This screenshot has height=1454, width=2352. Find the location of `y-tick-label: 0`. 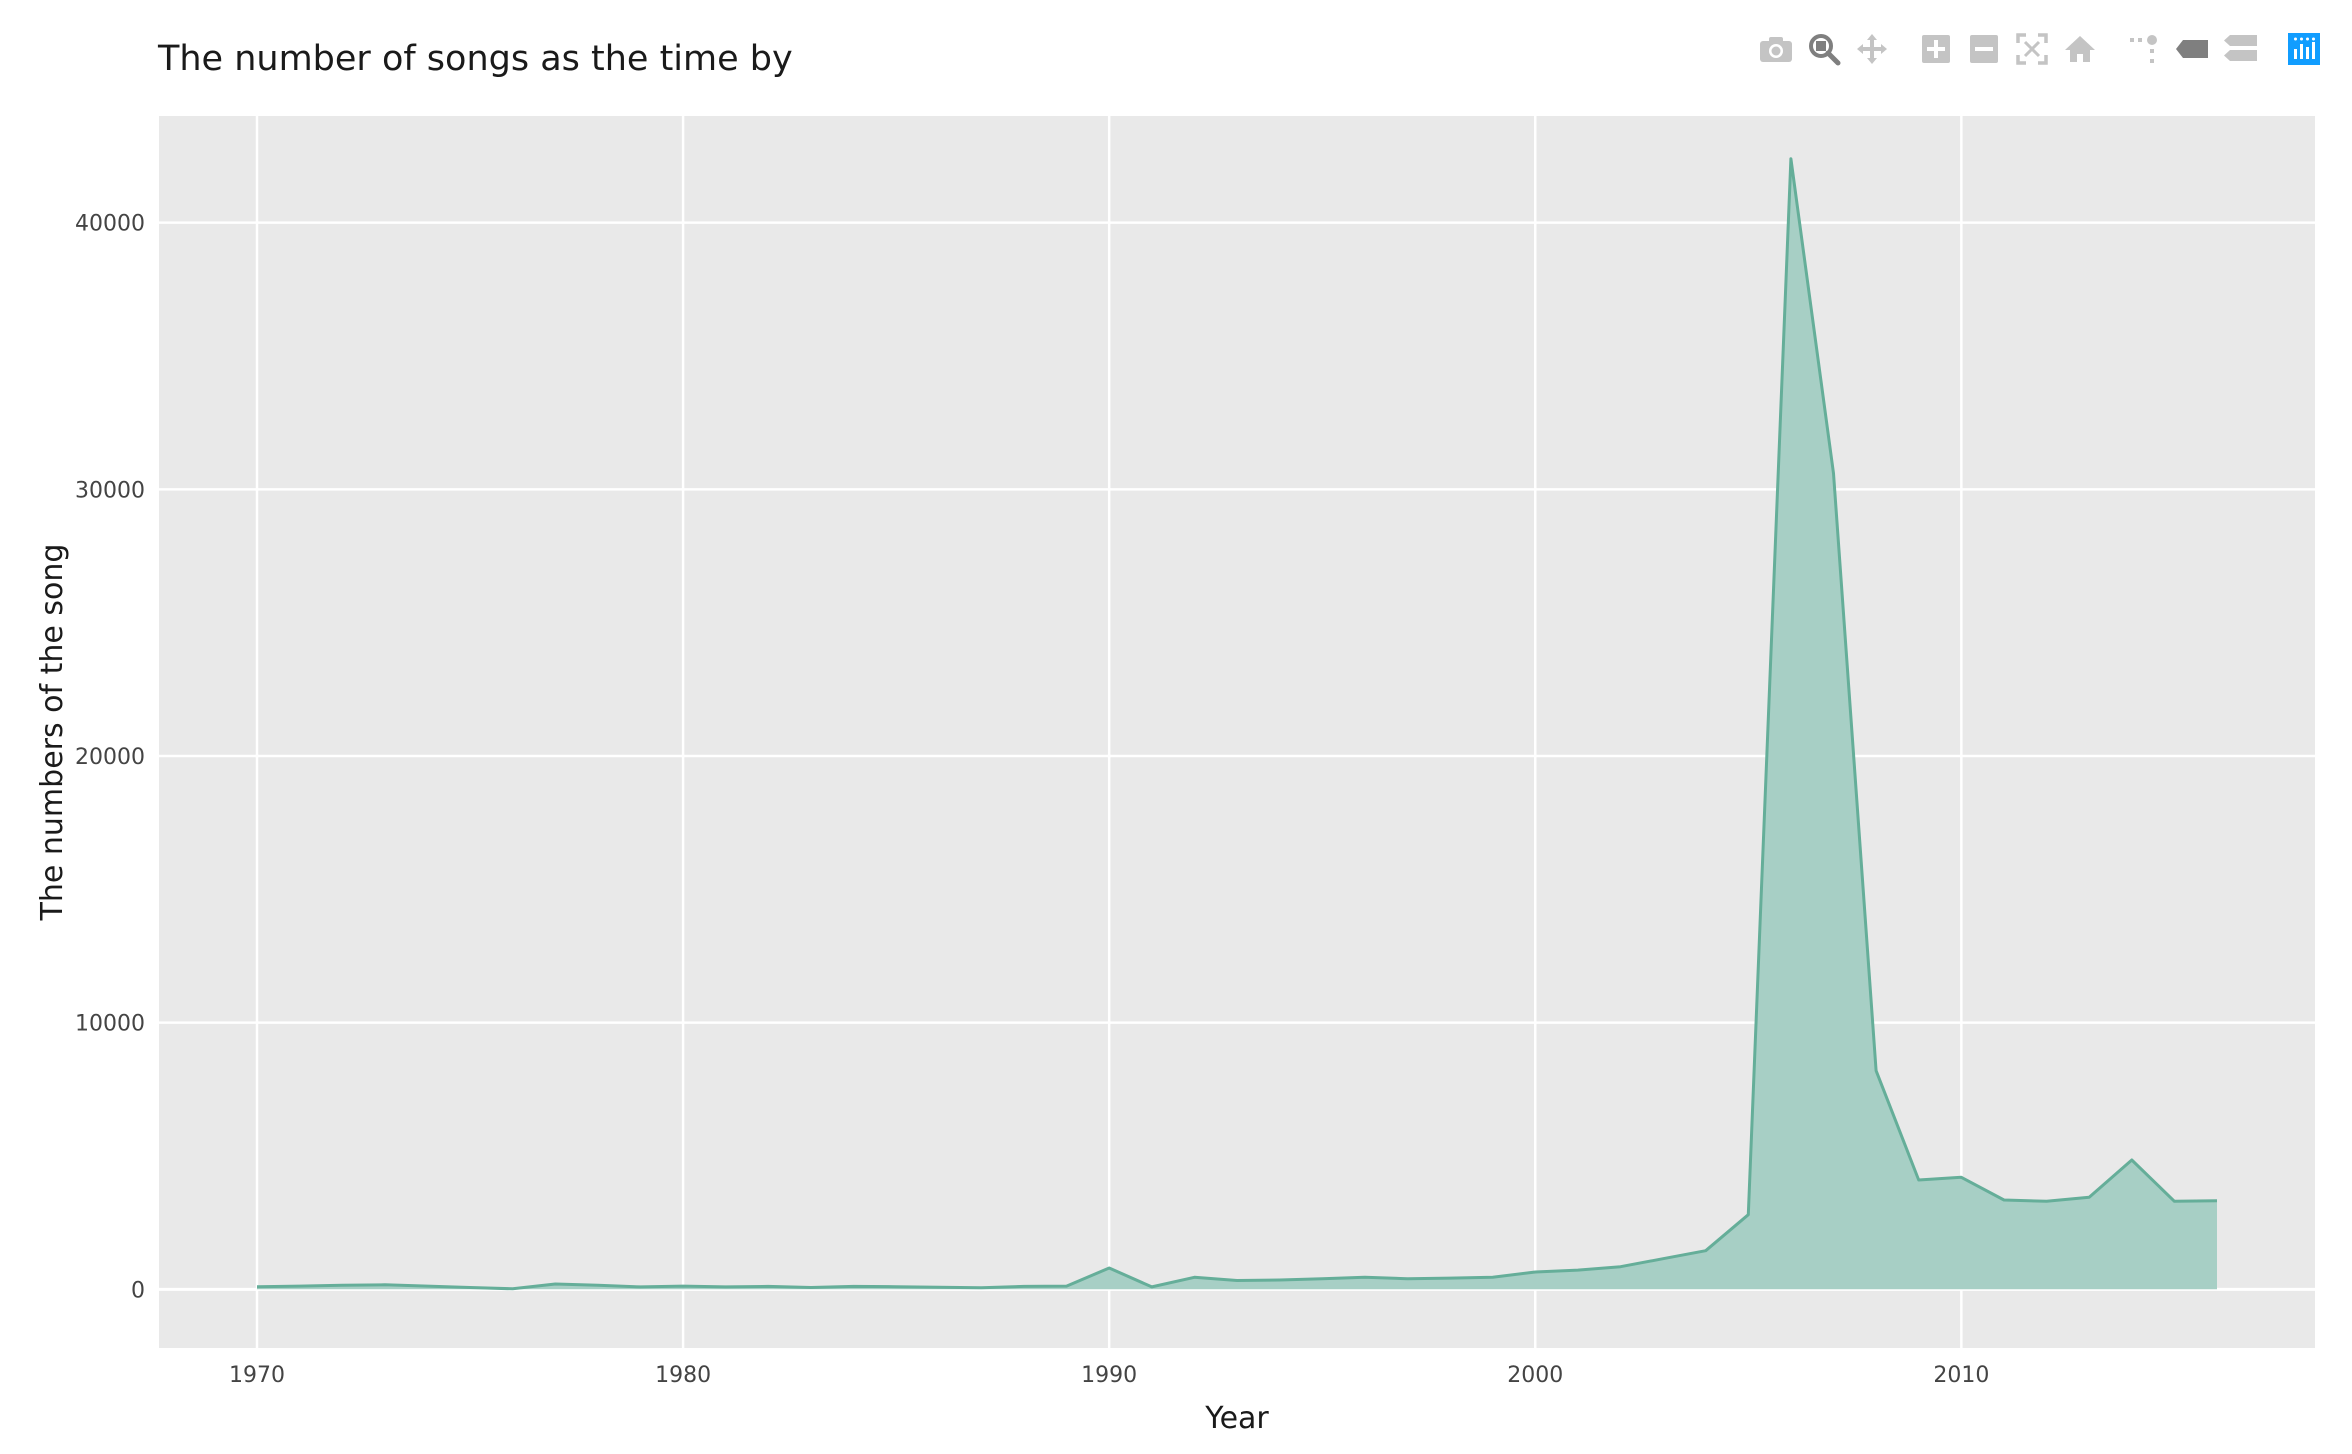

y-tick-label: 0 is located at coordinates (138, 1290).